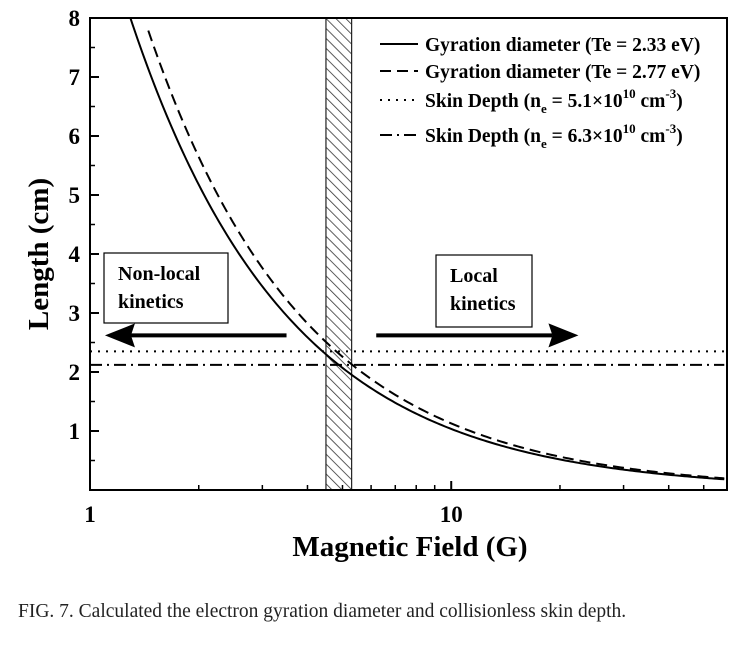 This screenshot has height=658, width=753. What do you see at coordinates (159, 274) in the screenshot?
I see `annotation-text-1-1: Non-local` at bounding box center [159, 274].